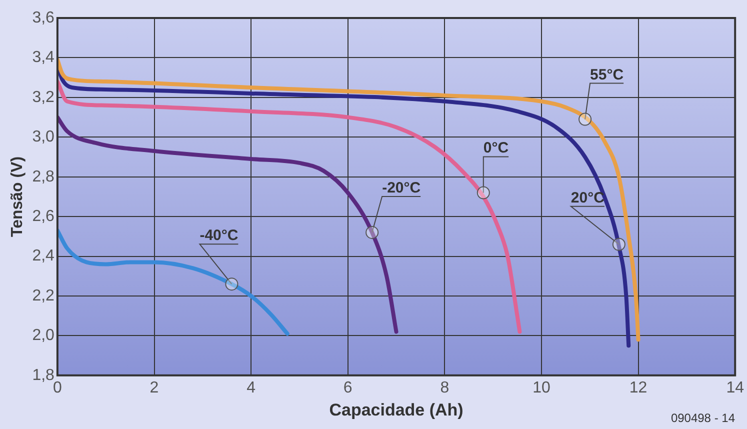  What do you see at coordinates (445, 387) in the screenshot?
I see `x-tick-label: 8` at bounding box center [445, 387].